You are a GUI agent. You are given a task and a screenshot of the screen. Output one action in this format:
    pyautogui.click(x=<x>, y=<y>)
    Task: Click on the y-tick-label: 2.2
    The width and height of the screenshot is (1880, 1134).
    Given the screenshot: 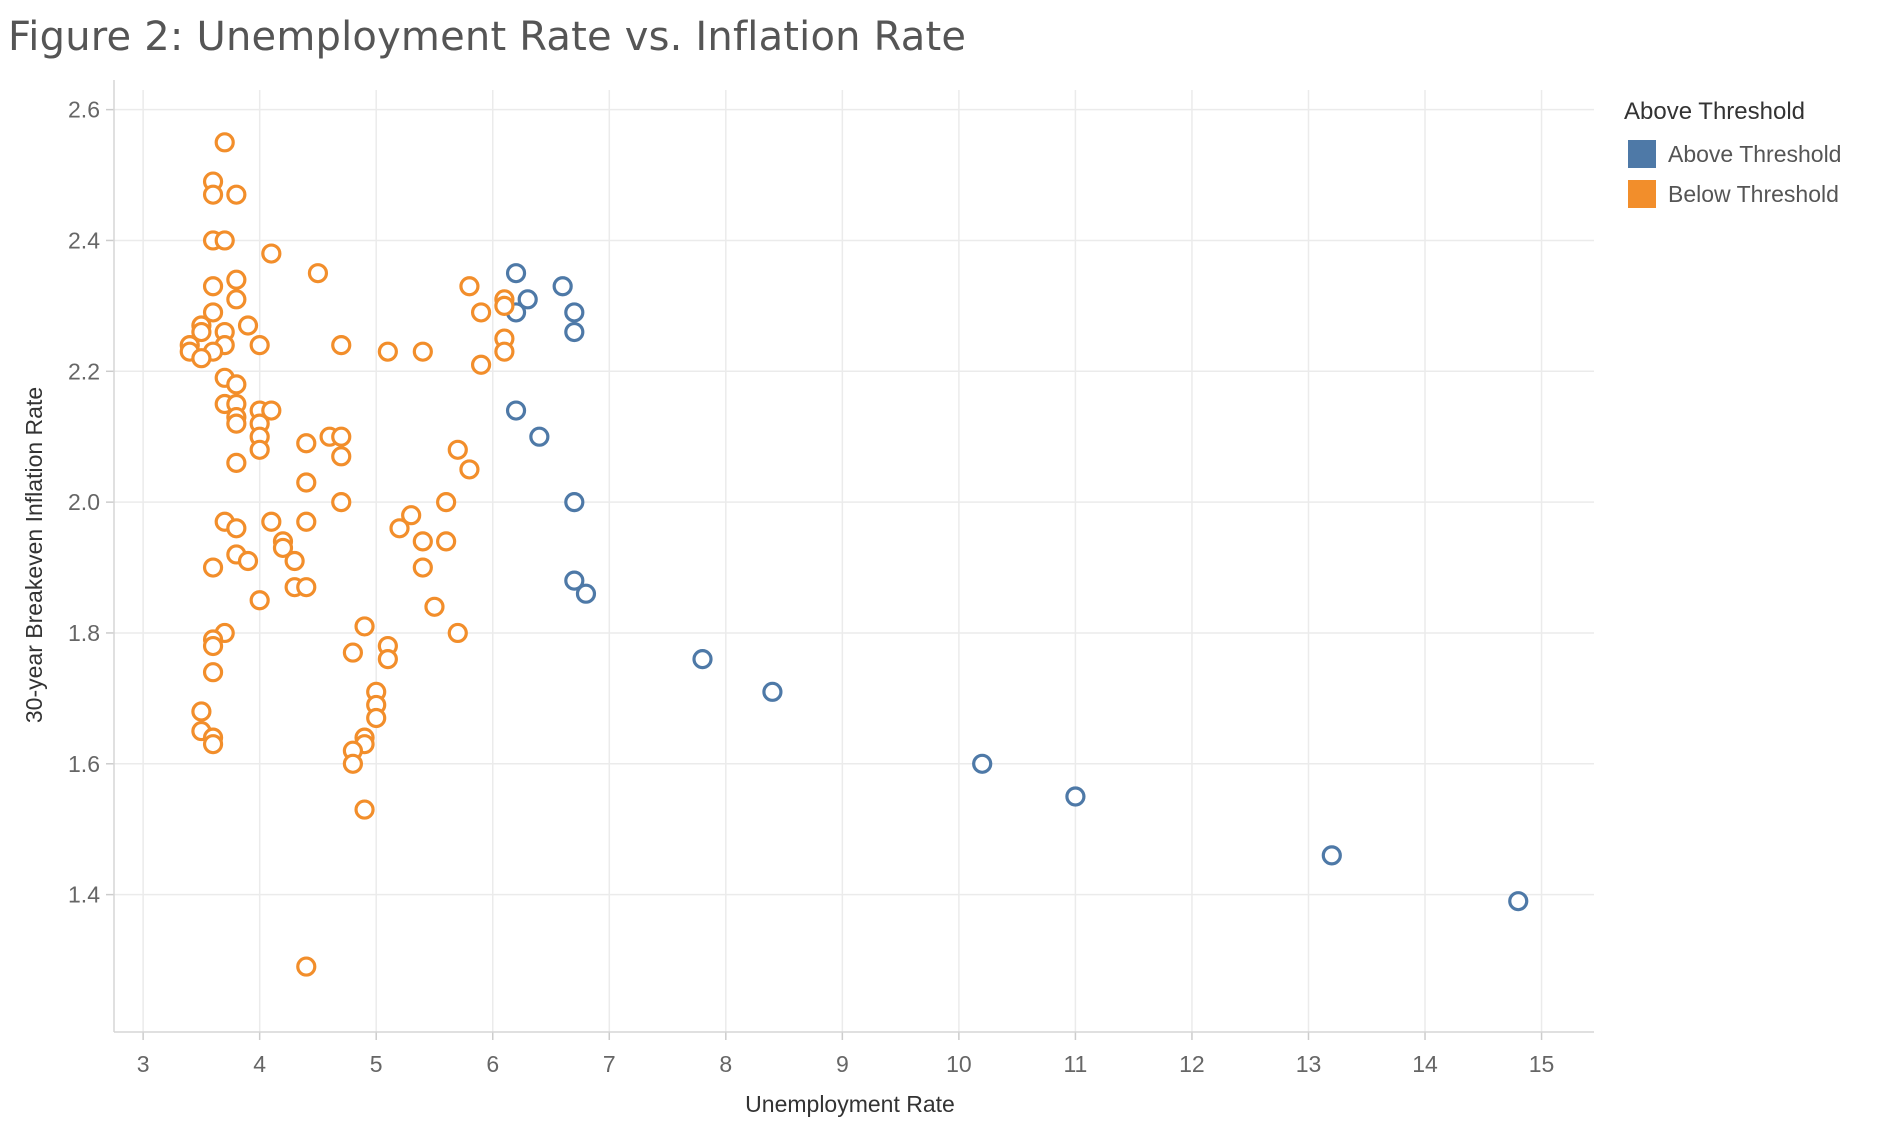 What is the action you would take?
    pyautogui.click(x=84, y=371)
    